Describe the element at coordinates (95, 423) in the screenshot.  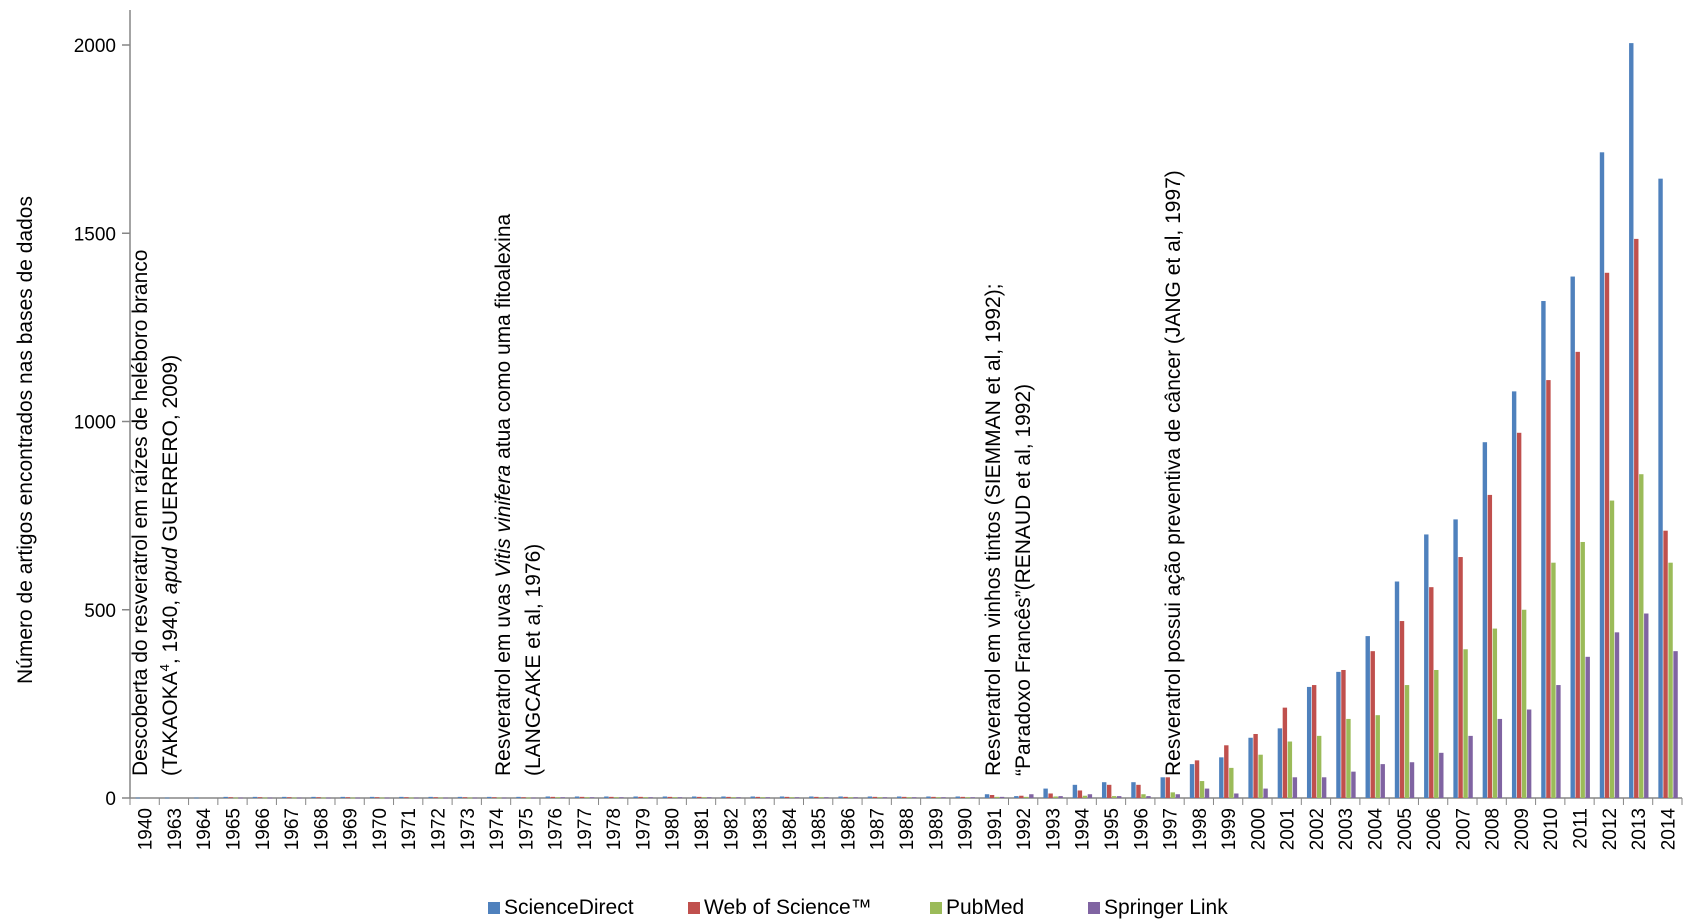
I see `y-tick-label: 1000` at that location.